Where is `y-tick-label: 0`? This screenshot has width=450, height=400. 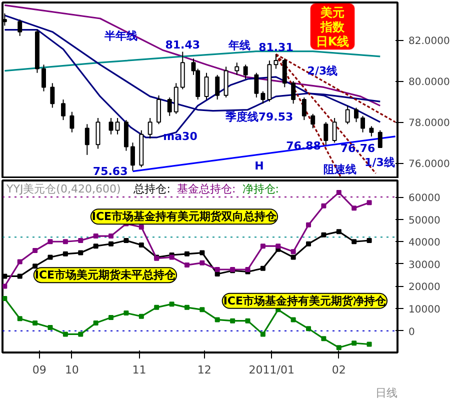 y-tick-label: 0 is located at coordinates (411, 332).